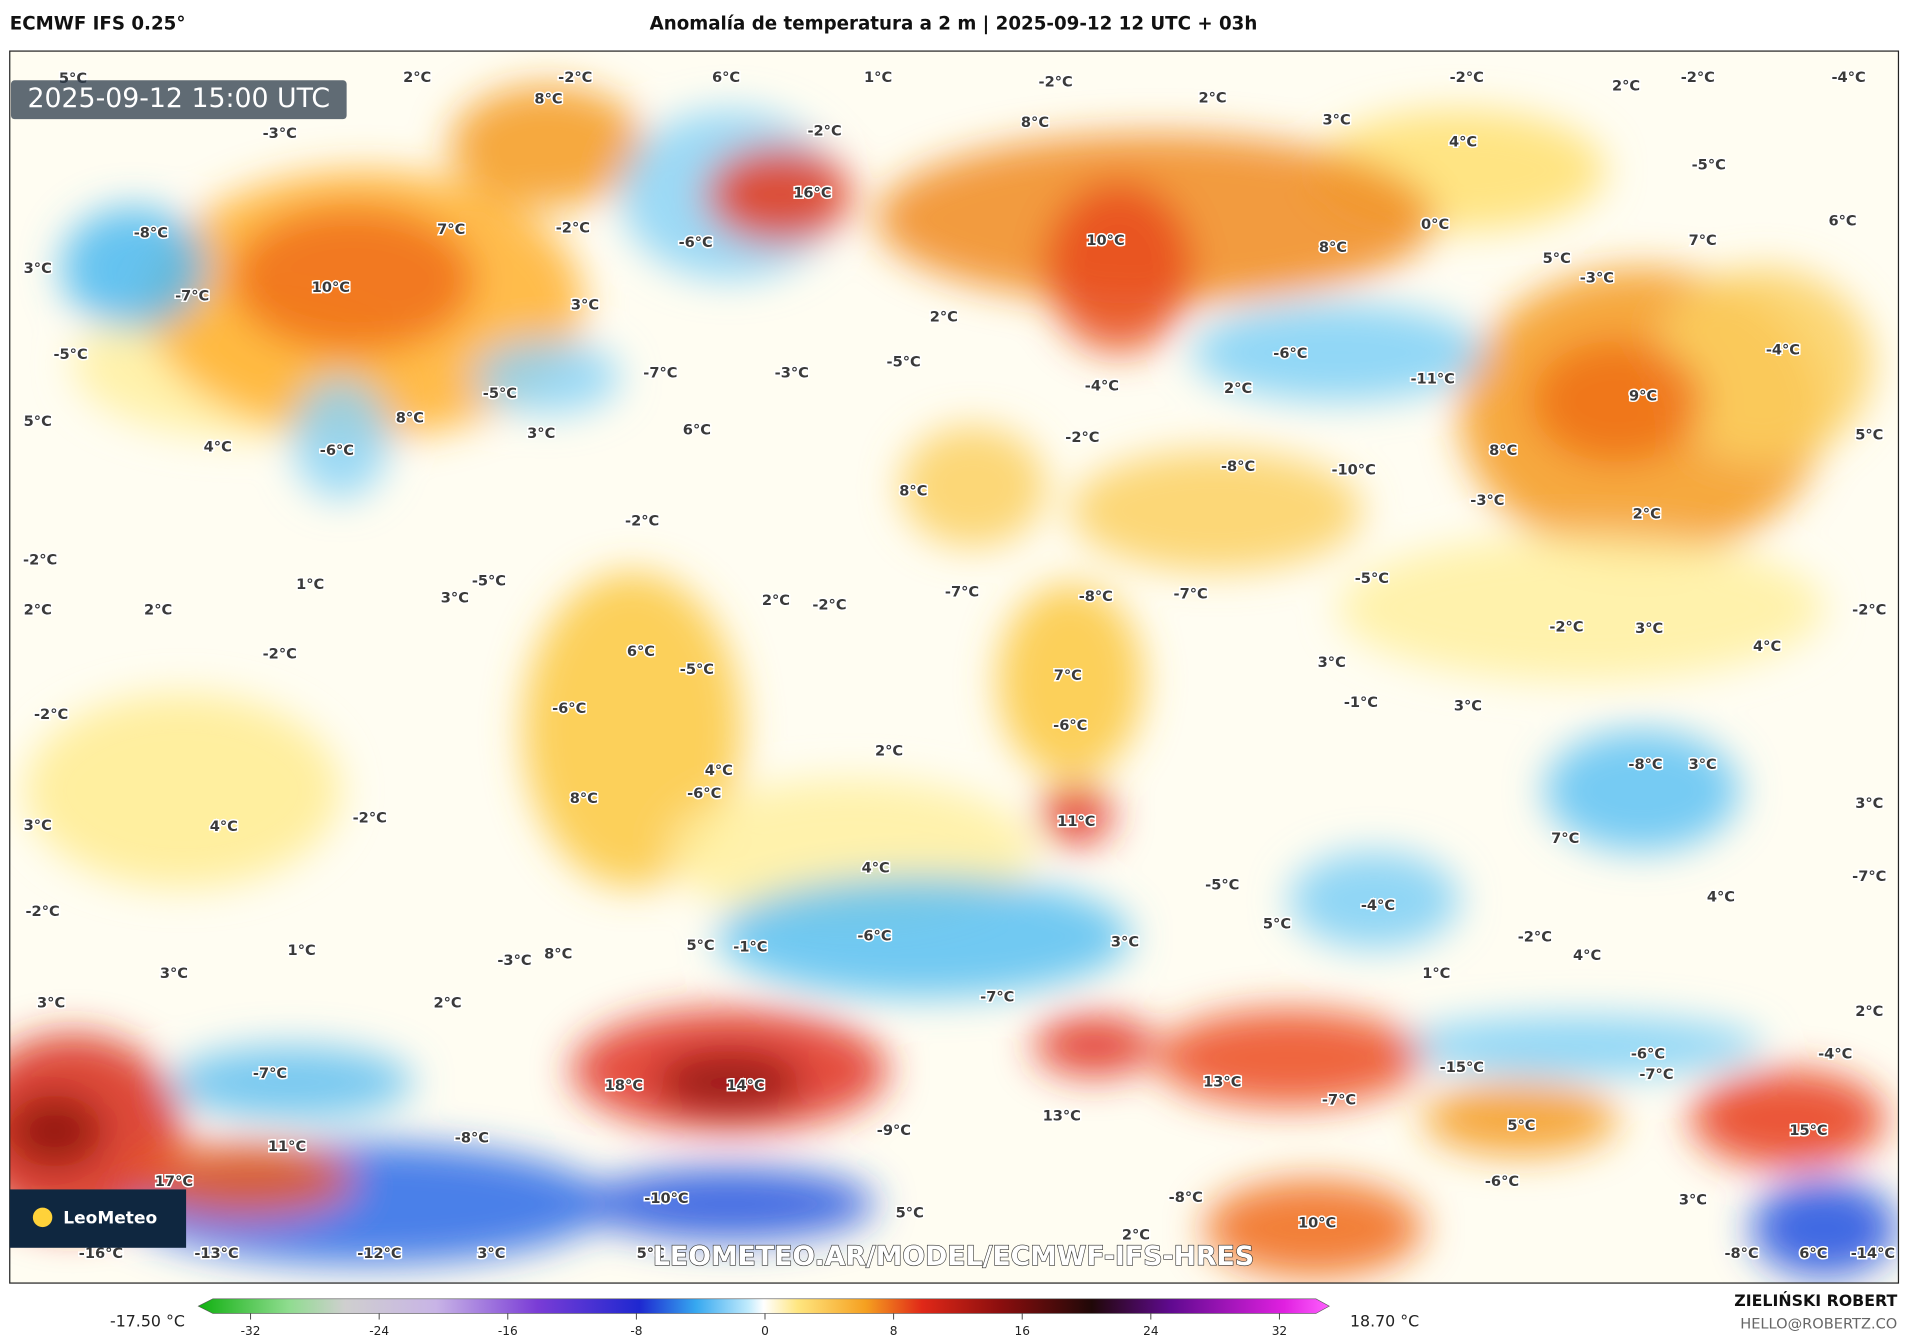  What do you see at coordinates (1818, 1323) in the screenshot?
I see `email: HELLO@ROBERTZ.CO` at bounding box center [1818, 1323].